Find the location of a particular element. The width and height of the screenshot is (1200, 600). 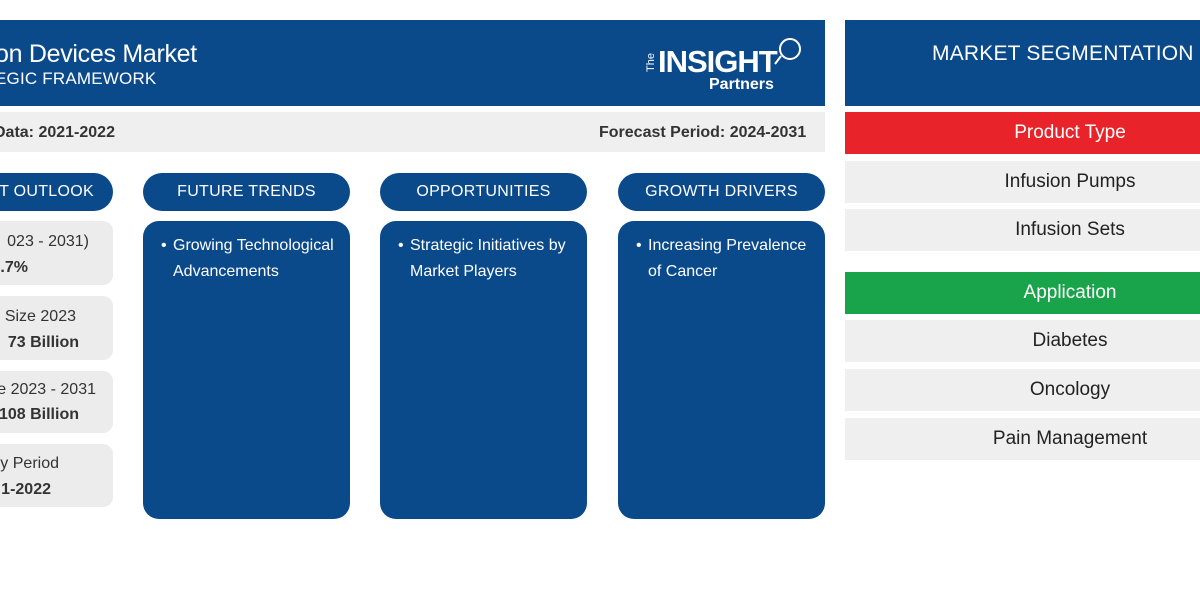

growth-drivers-label: GROWTH DRIVERS is located at coordinates (721, 191).